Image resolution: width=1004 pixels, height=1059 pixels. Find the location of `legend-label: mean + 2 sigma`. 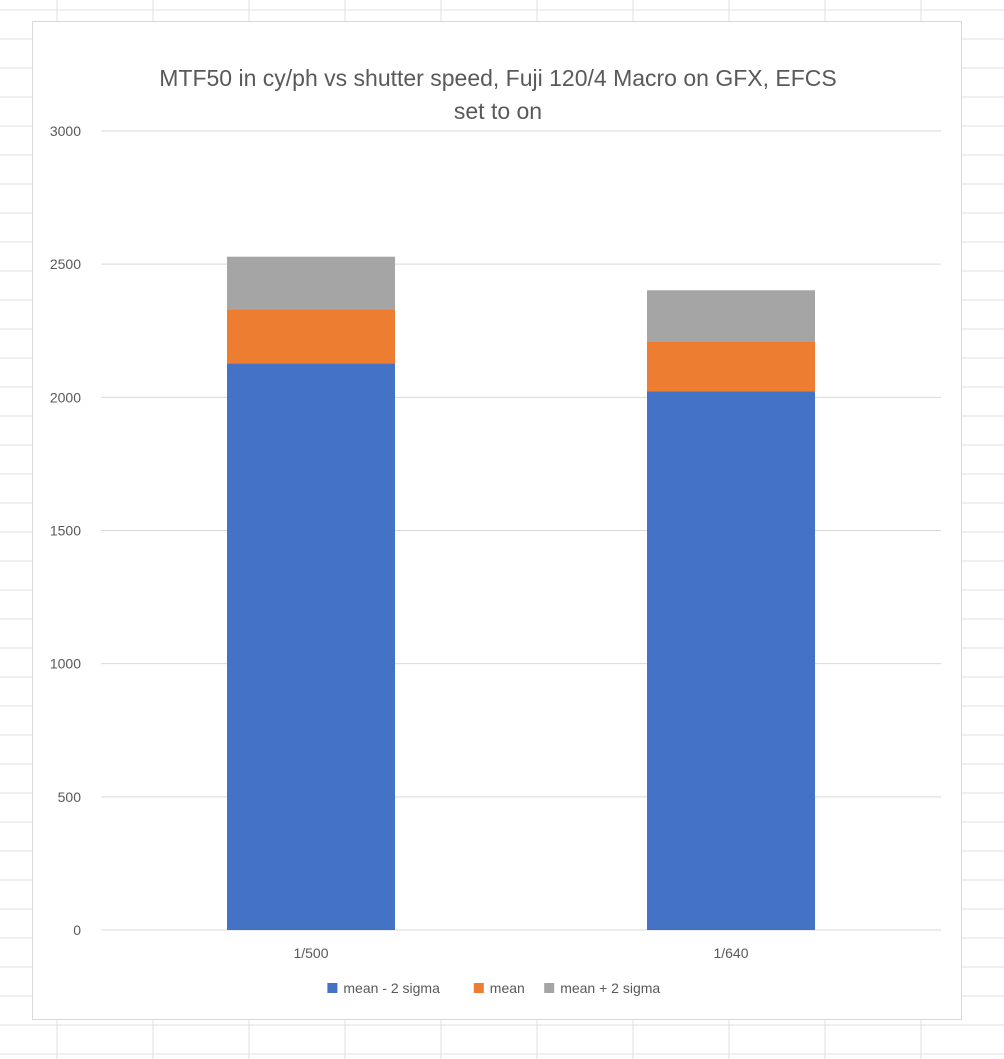

legend-label: mean + 2 sigma is located at coordinates (610, 988).